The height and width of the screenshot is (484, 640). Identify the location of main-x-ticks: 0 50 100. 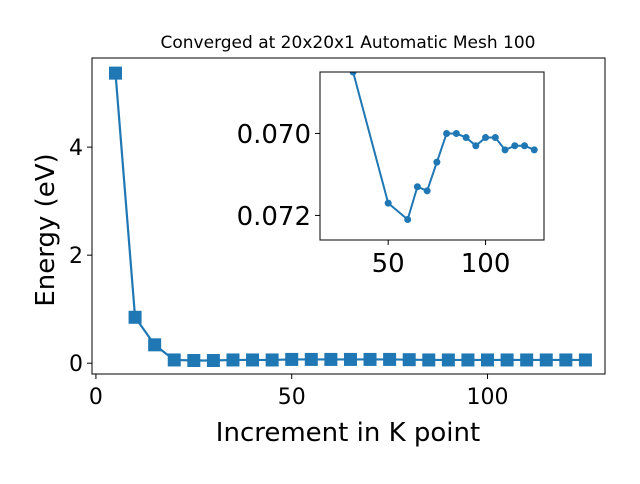
(299, 392).